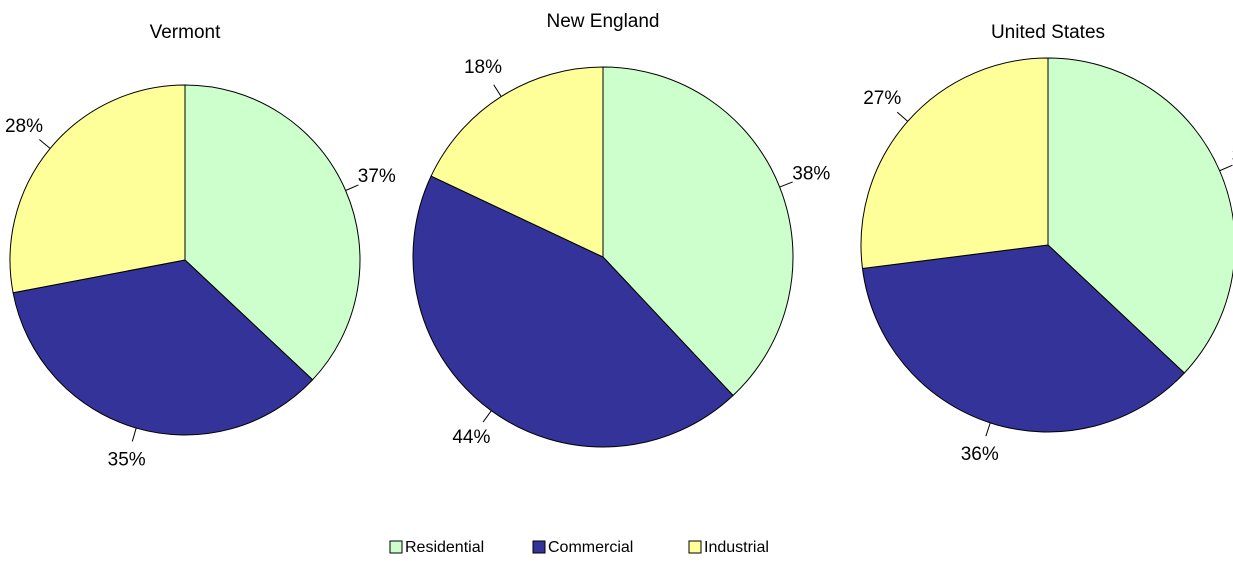  Describe the element at coordinates (980, 454) in the screenshot. I see `data-label: 36%` at that location.